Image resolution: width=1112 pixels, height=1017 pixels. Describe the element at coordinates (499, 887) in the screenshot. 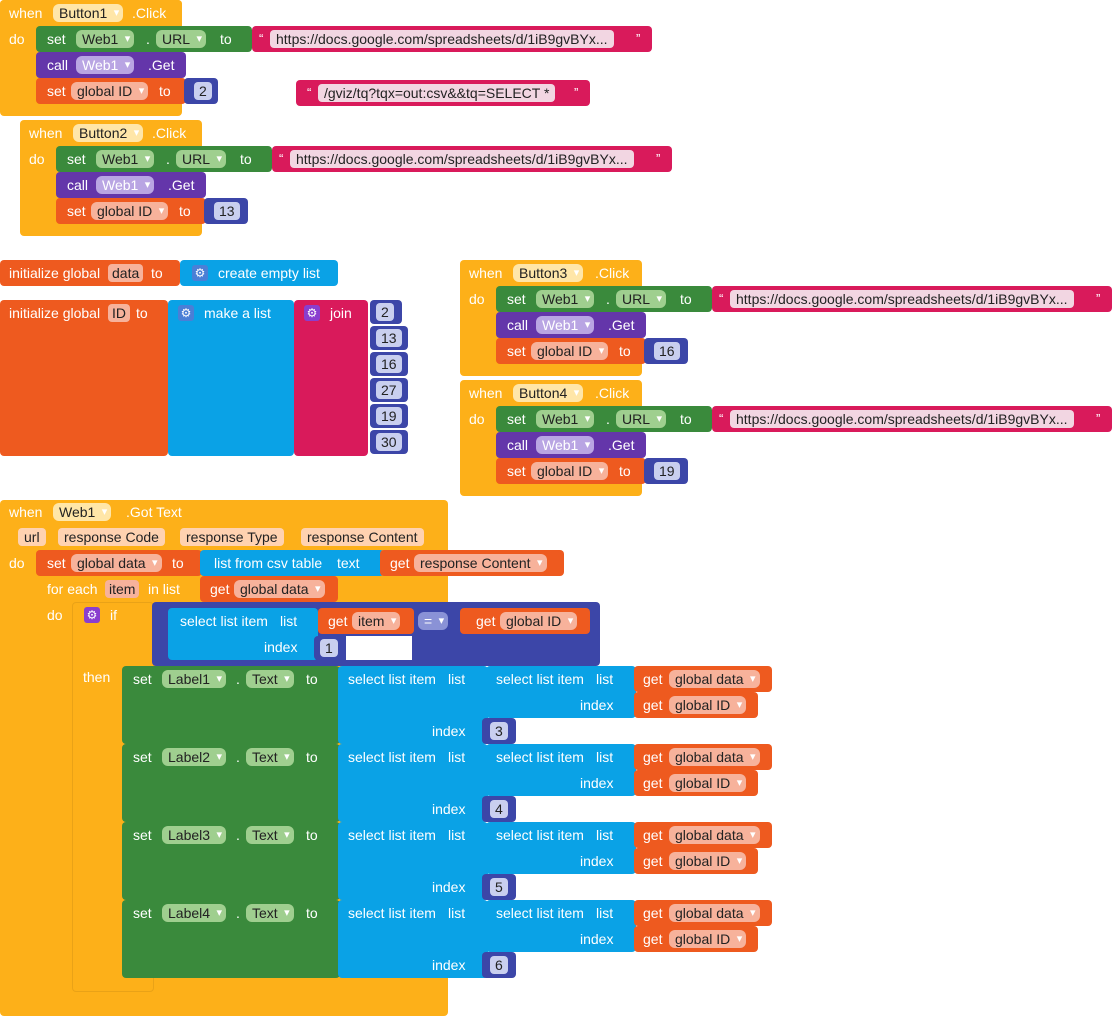

I see `index-number: 5` at that location.